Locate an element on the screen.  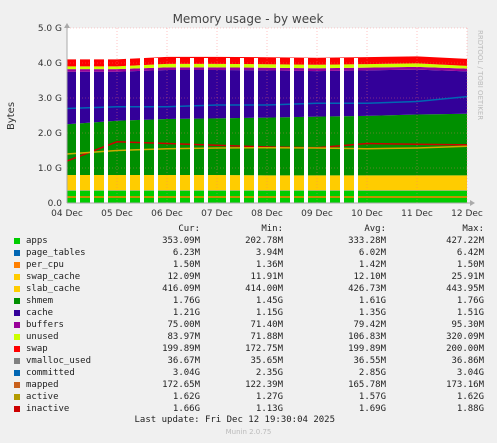
legend-row-buffers: buffers 75.00M 71.40M 79.42M 95.30M is located at coordinates (248, 325).